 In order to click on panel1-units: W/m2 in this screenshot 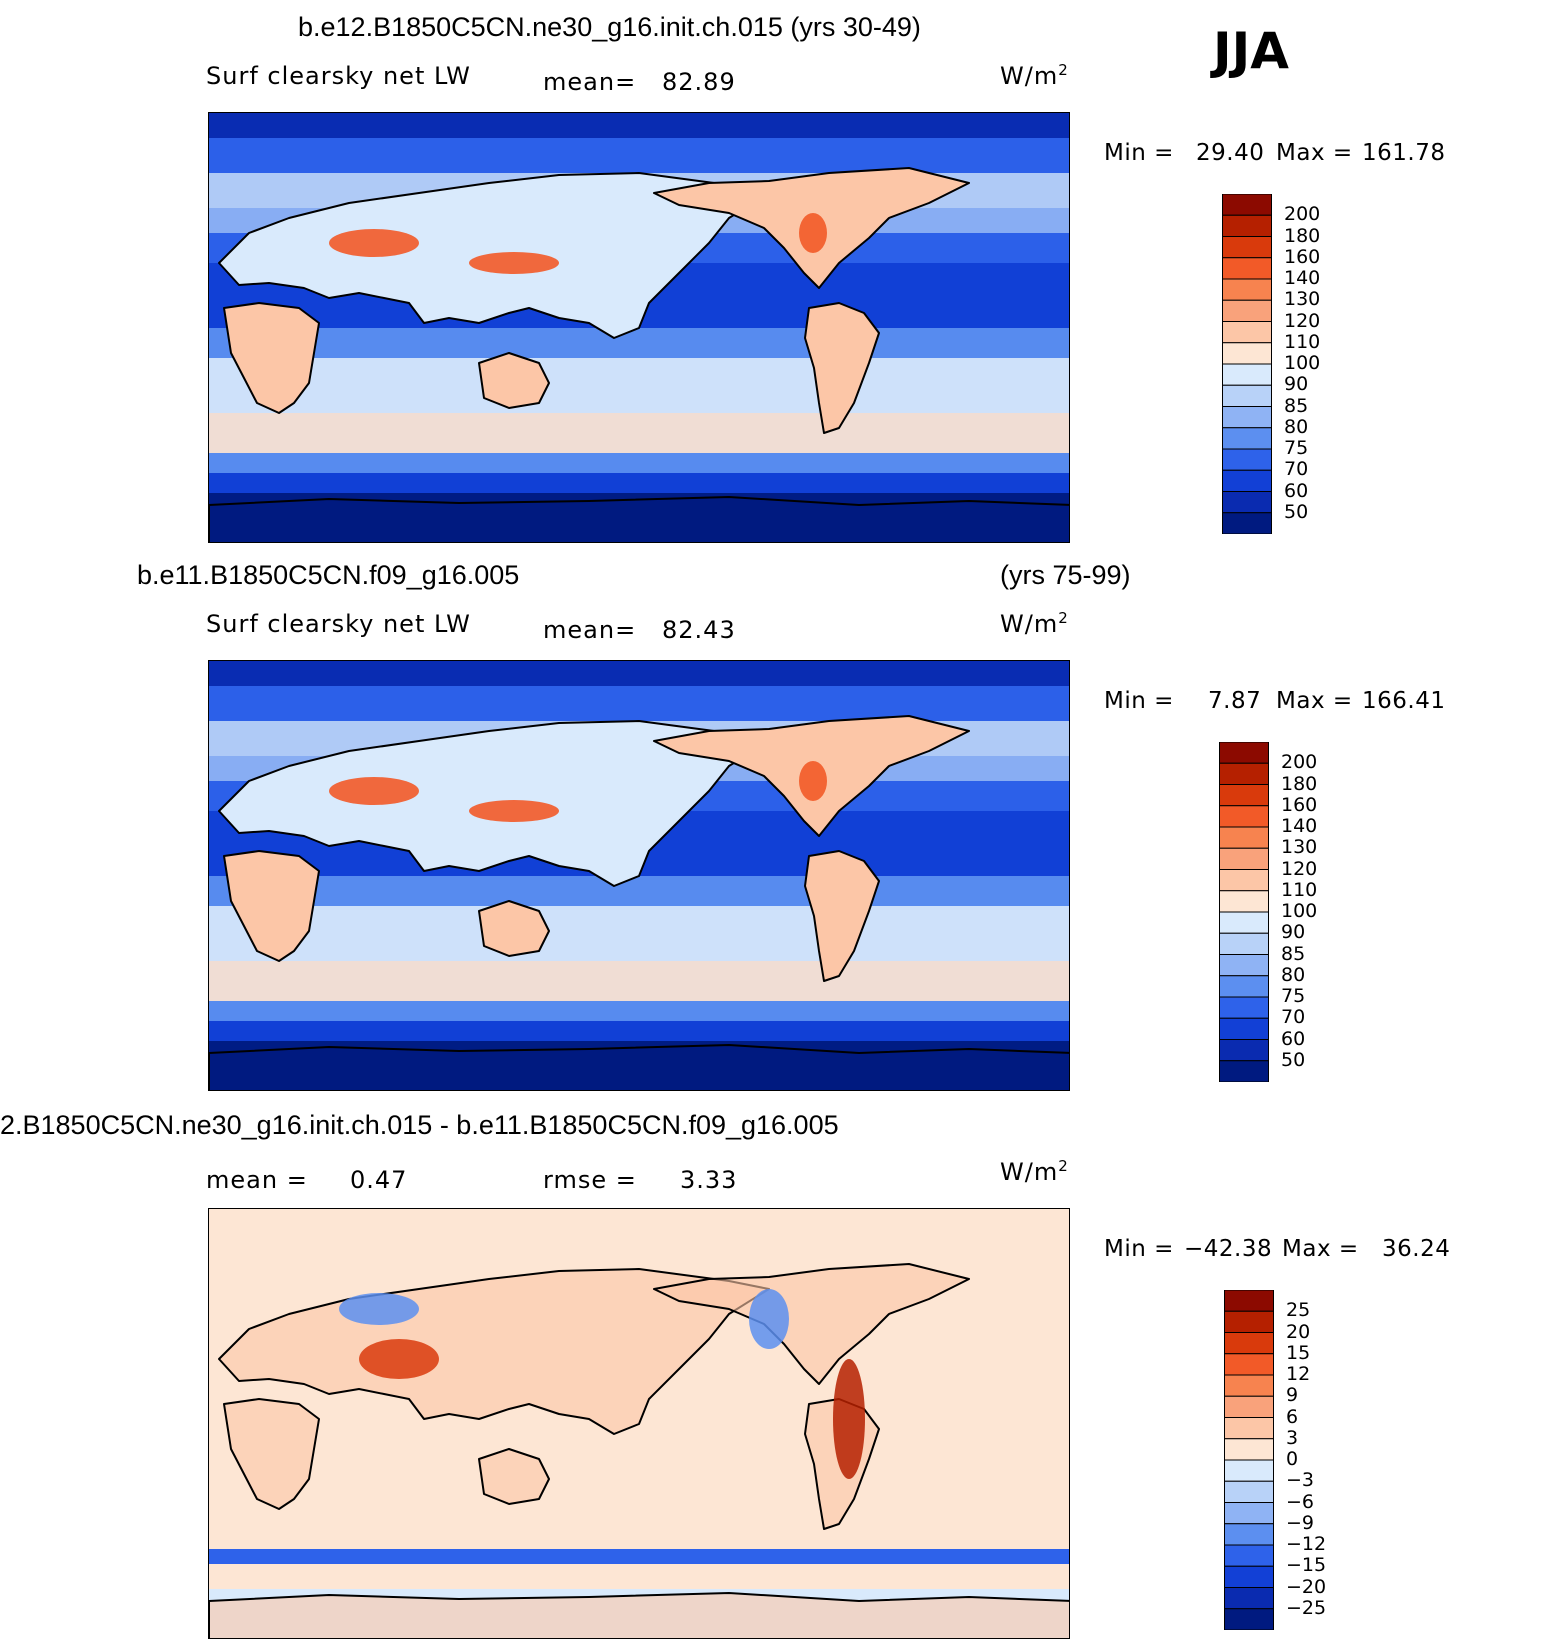, I will do `click(1034, 75)`.